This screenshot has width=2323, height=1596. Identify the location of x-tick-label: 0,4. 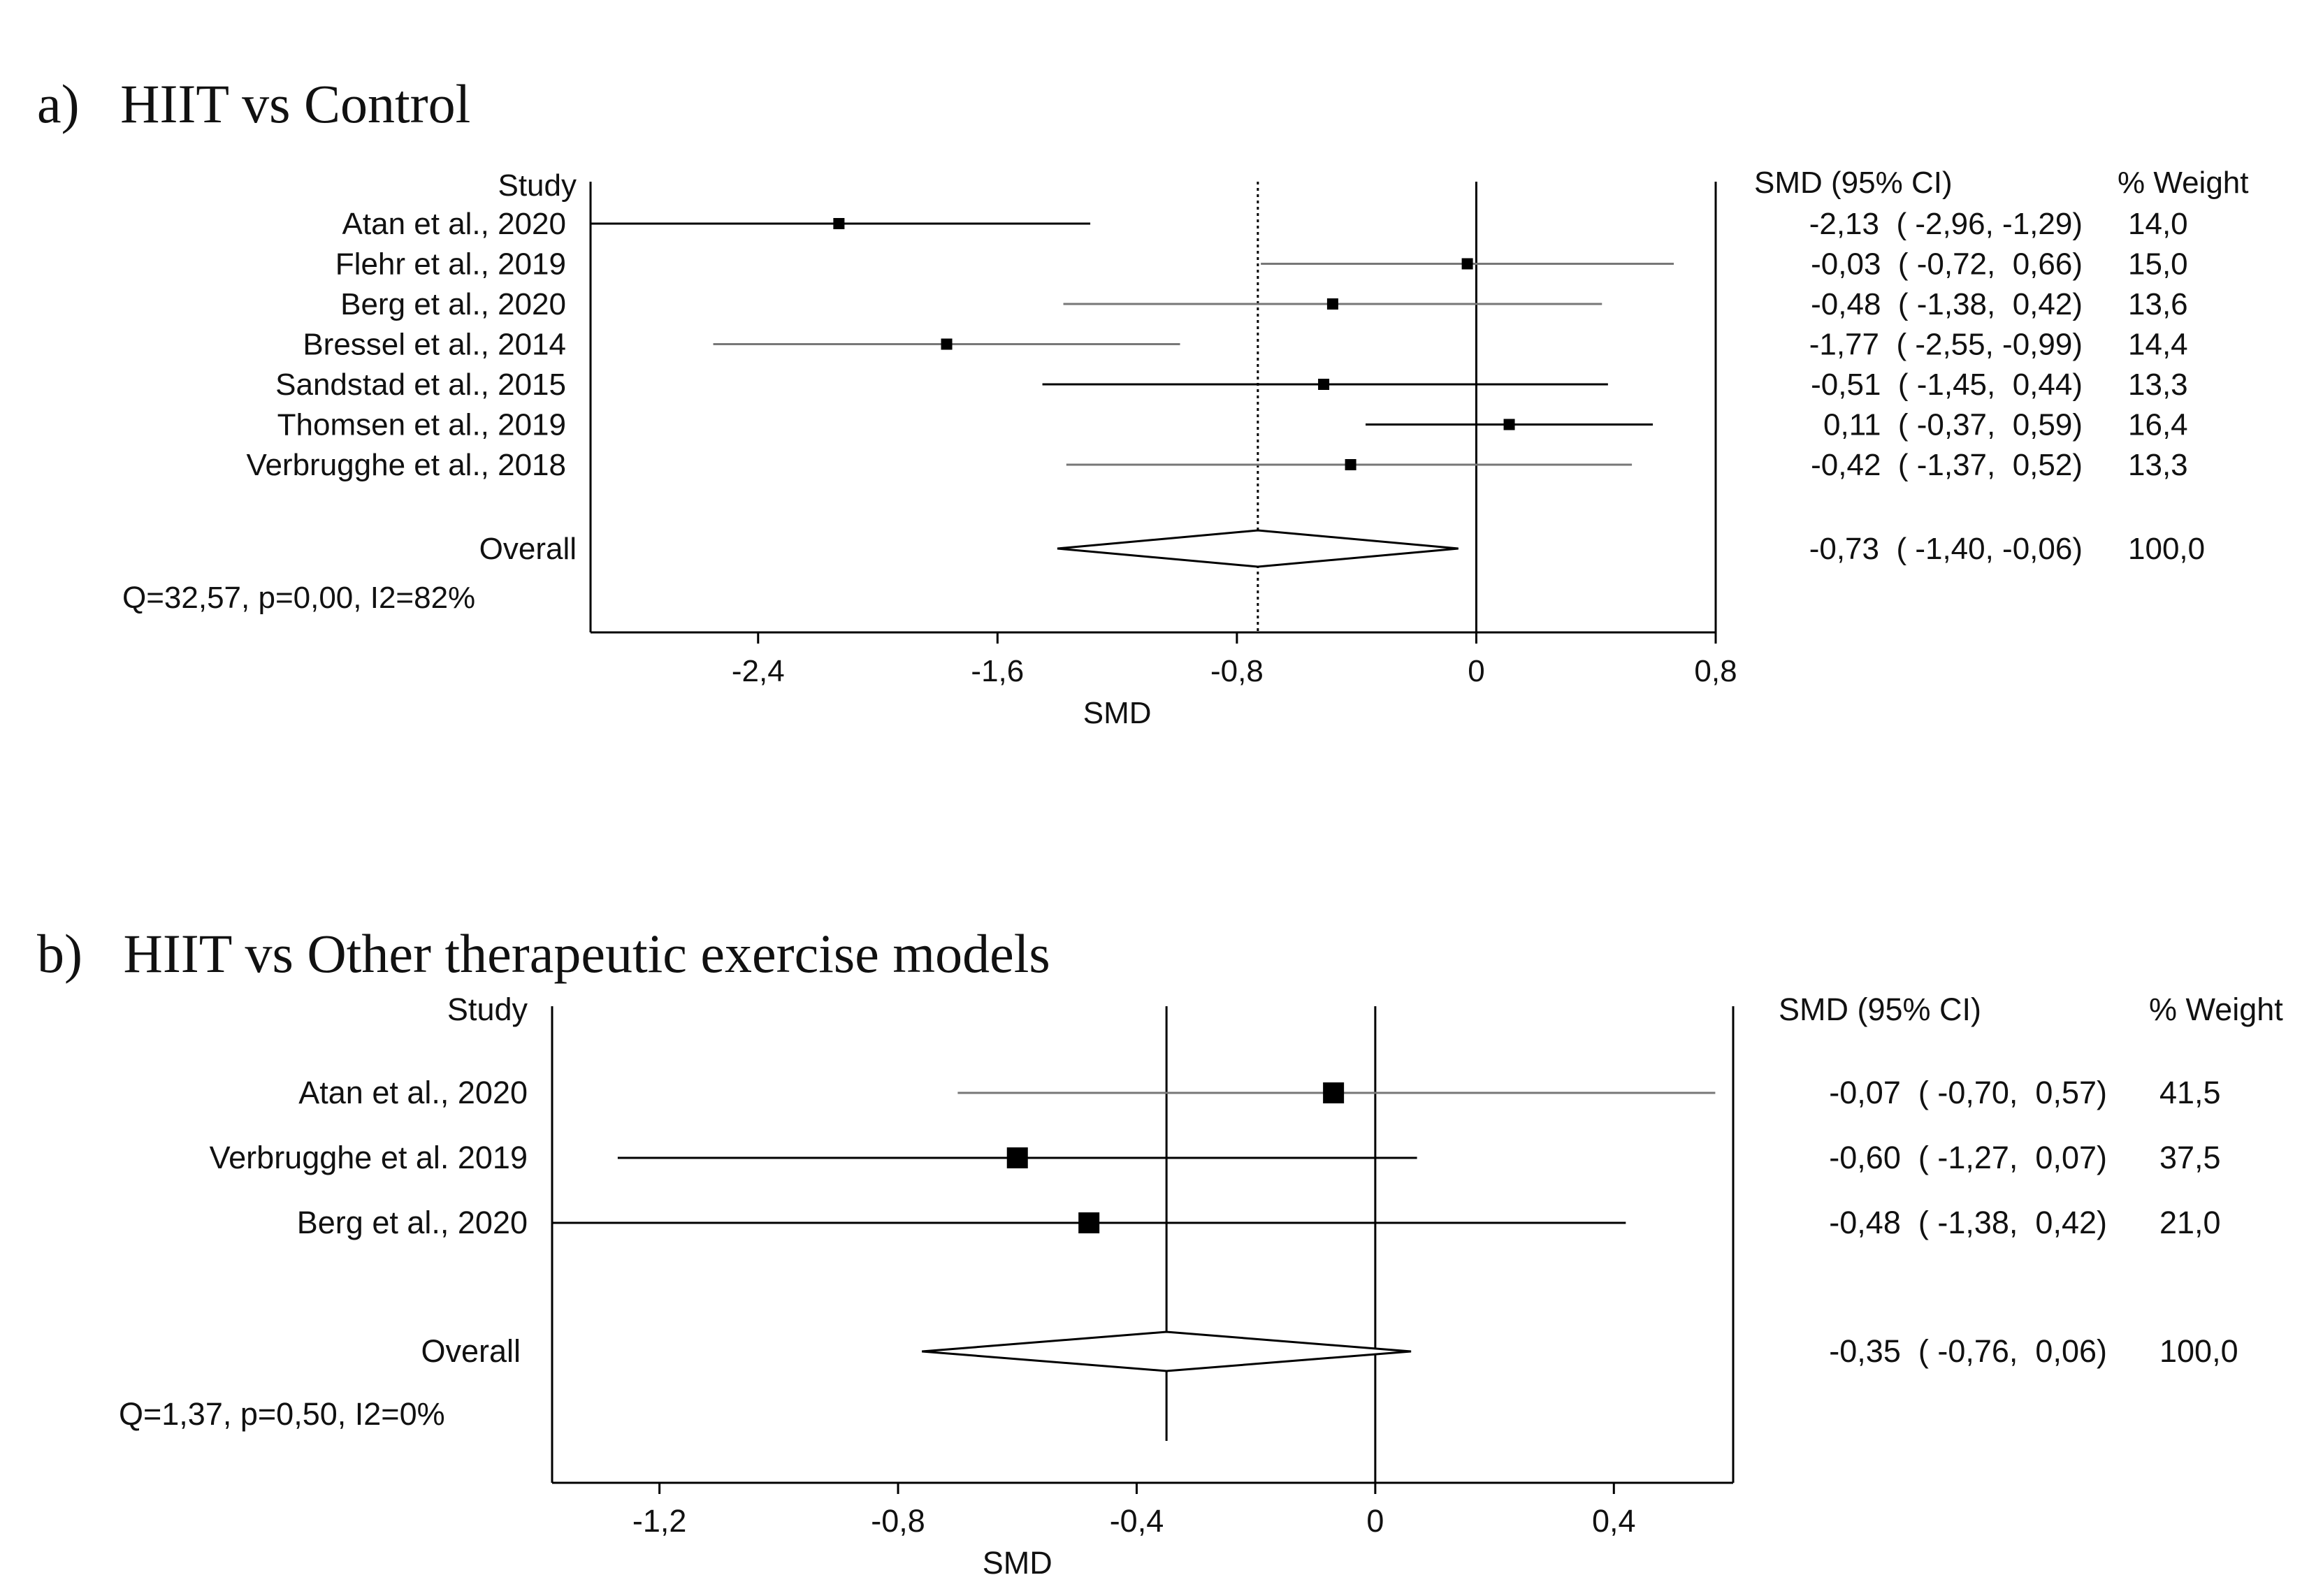
(1614, 1521).